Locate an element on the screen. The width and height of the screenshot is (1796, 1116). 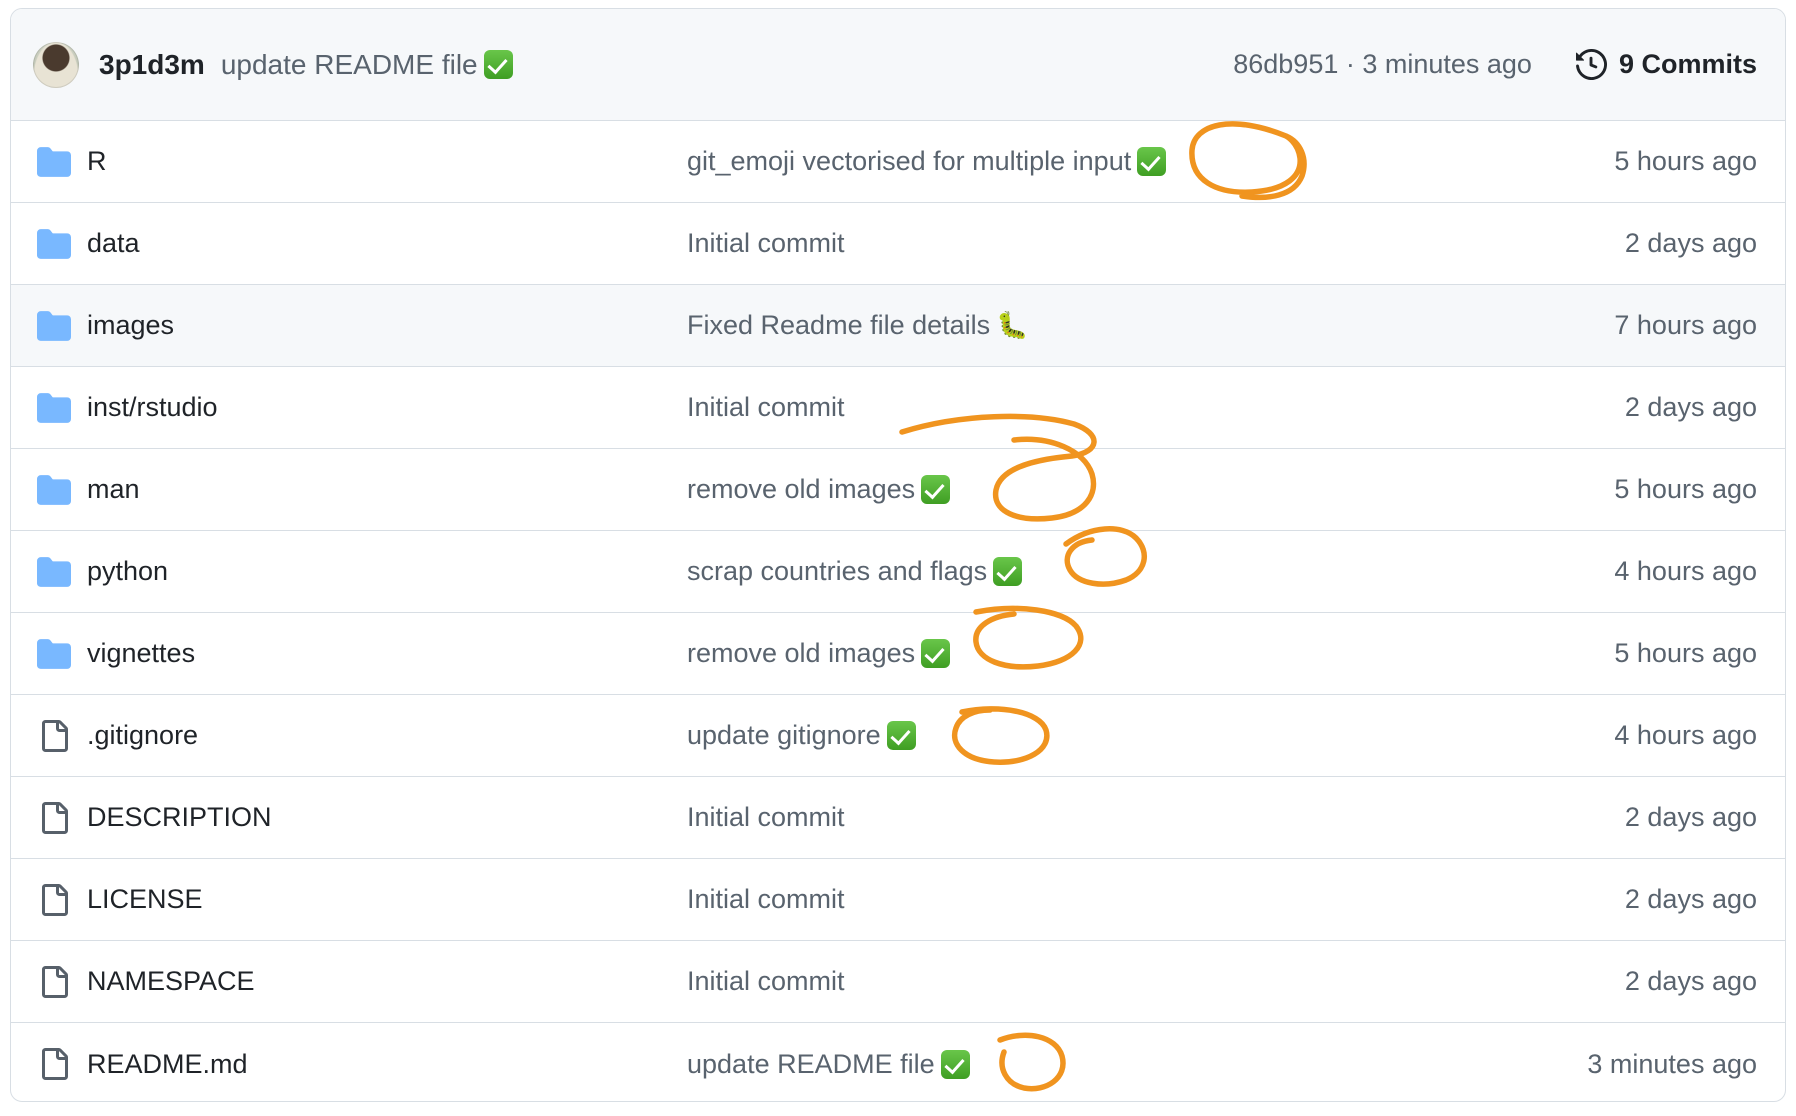
table-row: .gitignore update gitignore 4 hours ago is located at coordinates (898, 736).